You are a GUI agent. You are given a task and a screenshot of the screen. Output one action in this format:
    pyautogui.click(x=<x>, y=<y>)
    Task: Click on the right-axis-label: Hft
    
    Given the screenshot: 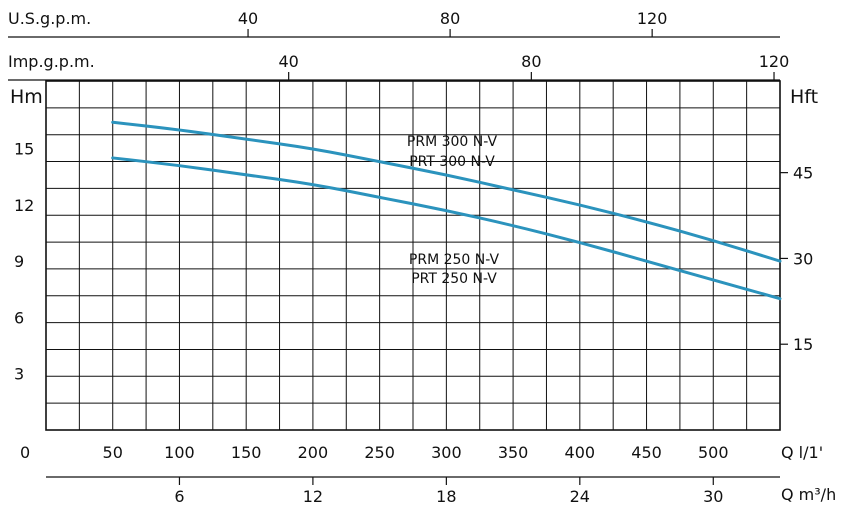 What is the action you would take?
    pyautogui.click(x=804, y=97)
    